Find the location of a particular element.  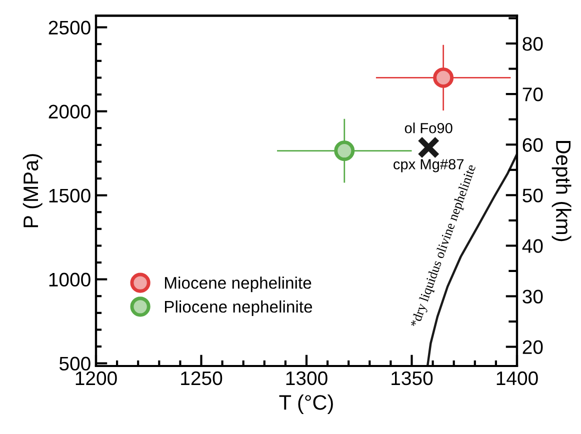

y-tick-label: 2500 is located at coordinates (69, 27).